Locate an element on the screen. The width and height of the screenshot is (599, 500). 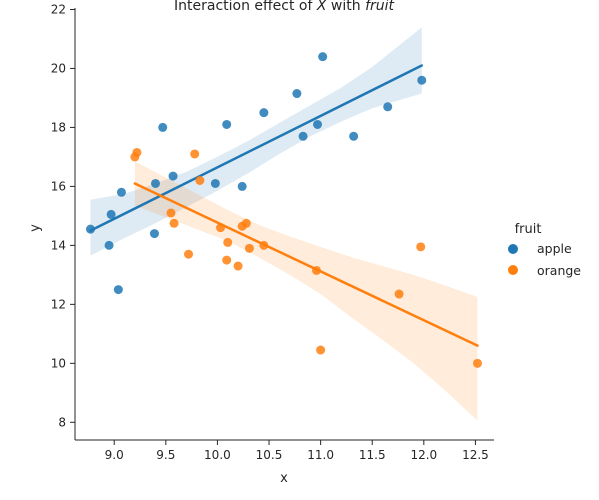
legend: fruit apple orange is located at coordinates (544, 250).